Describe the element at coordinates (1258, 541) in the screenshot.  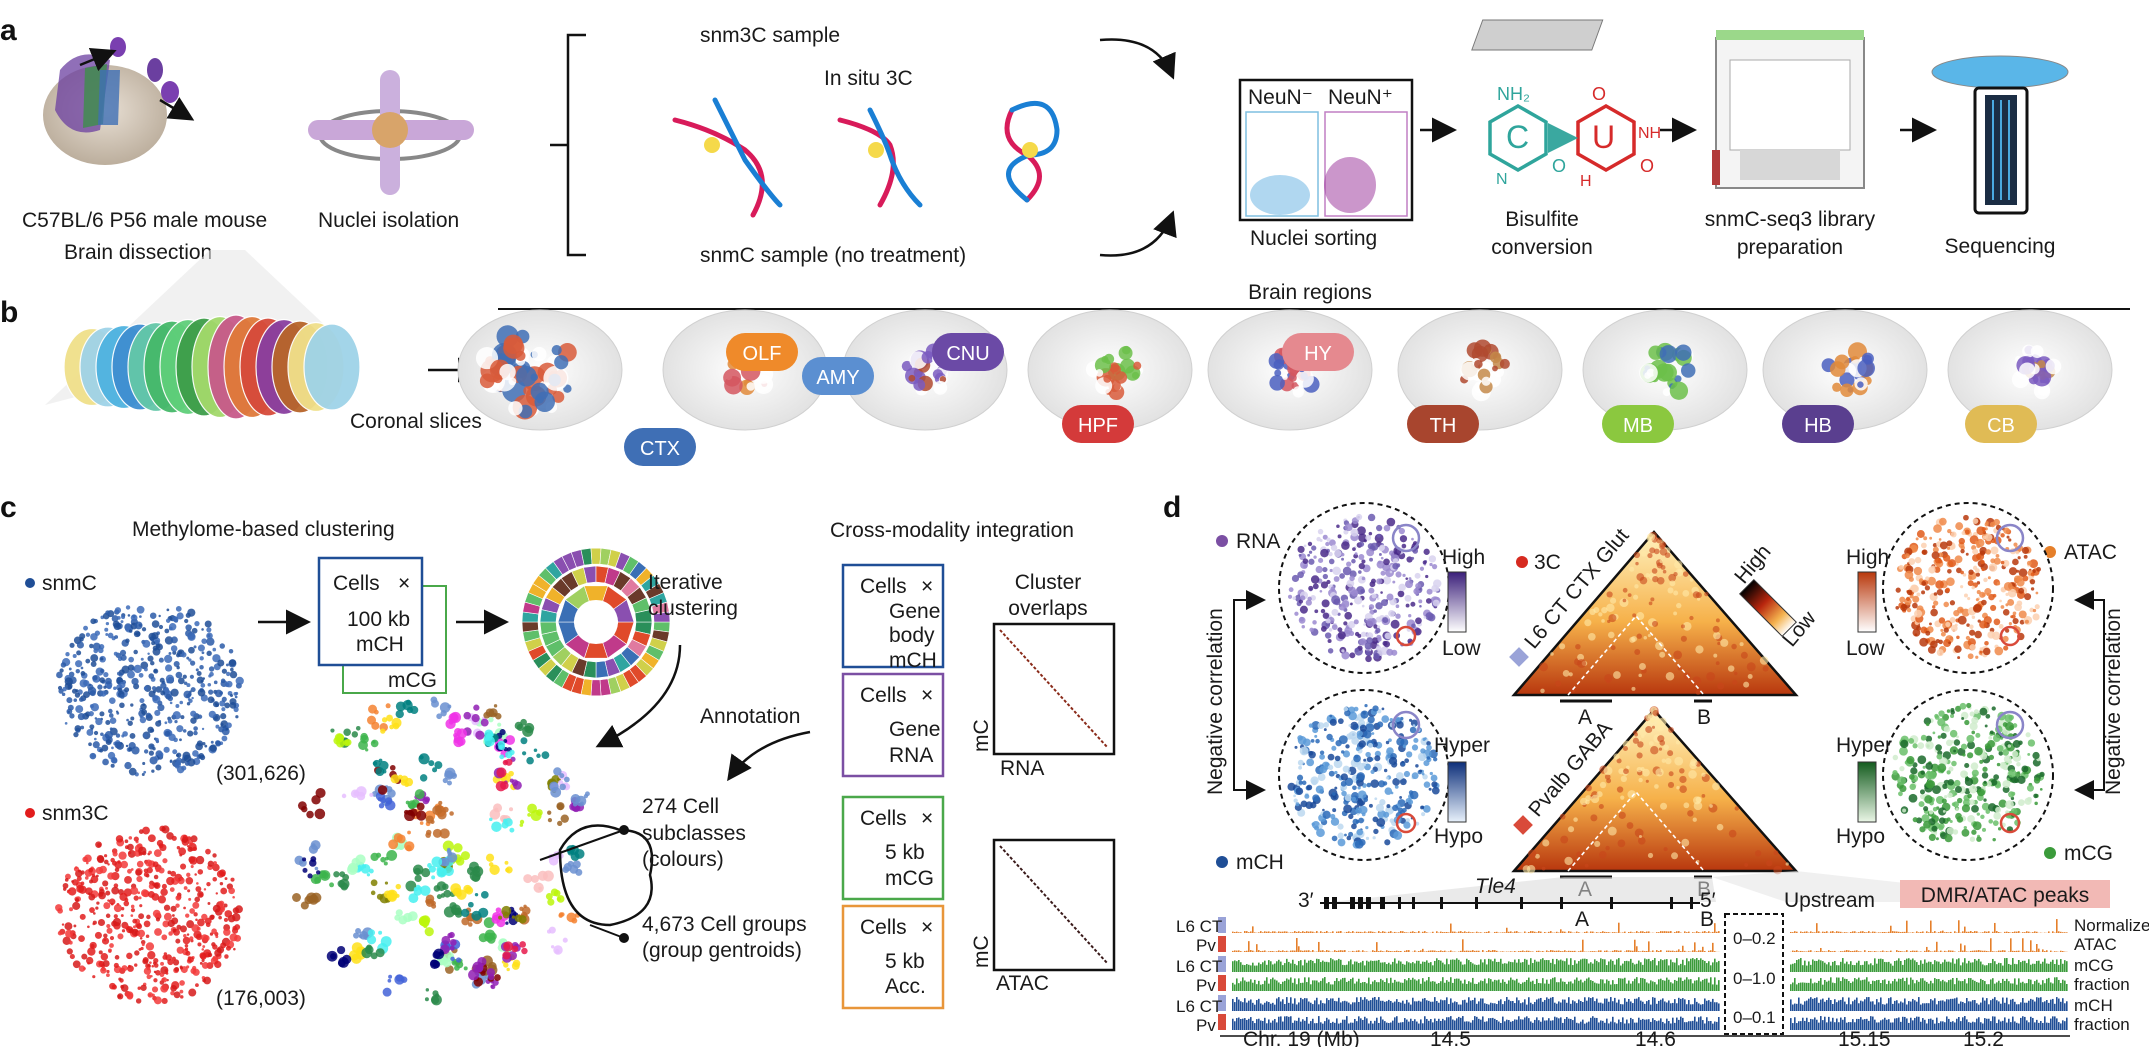
I see `rna-label: RNA` at that location.